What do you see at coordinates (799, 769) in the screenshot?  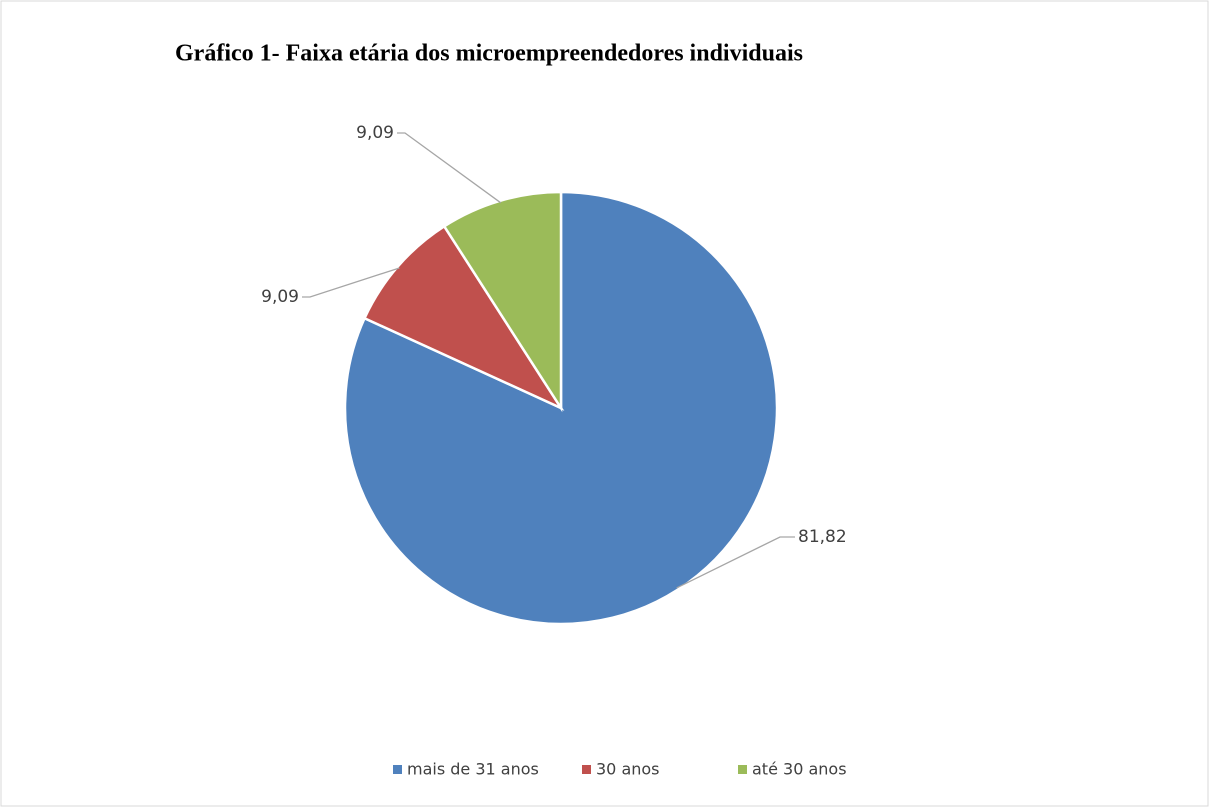 I see `legend-label: até 30 anos` at bounding box center [799, 769].